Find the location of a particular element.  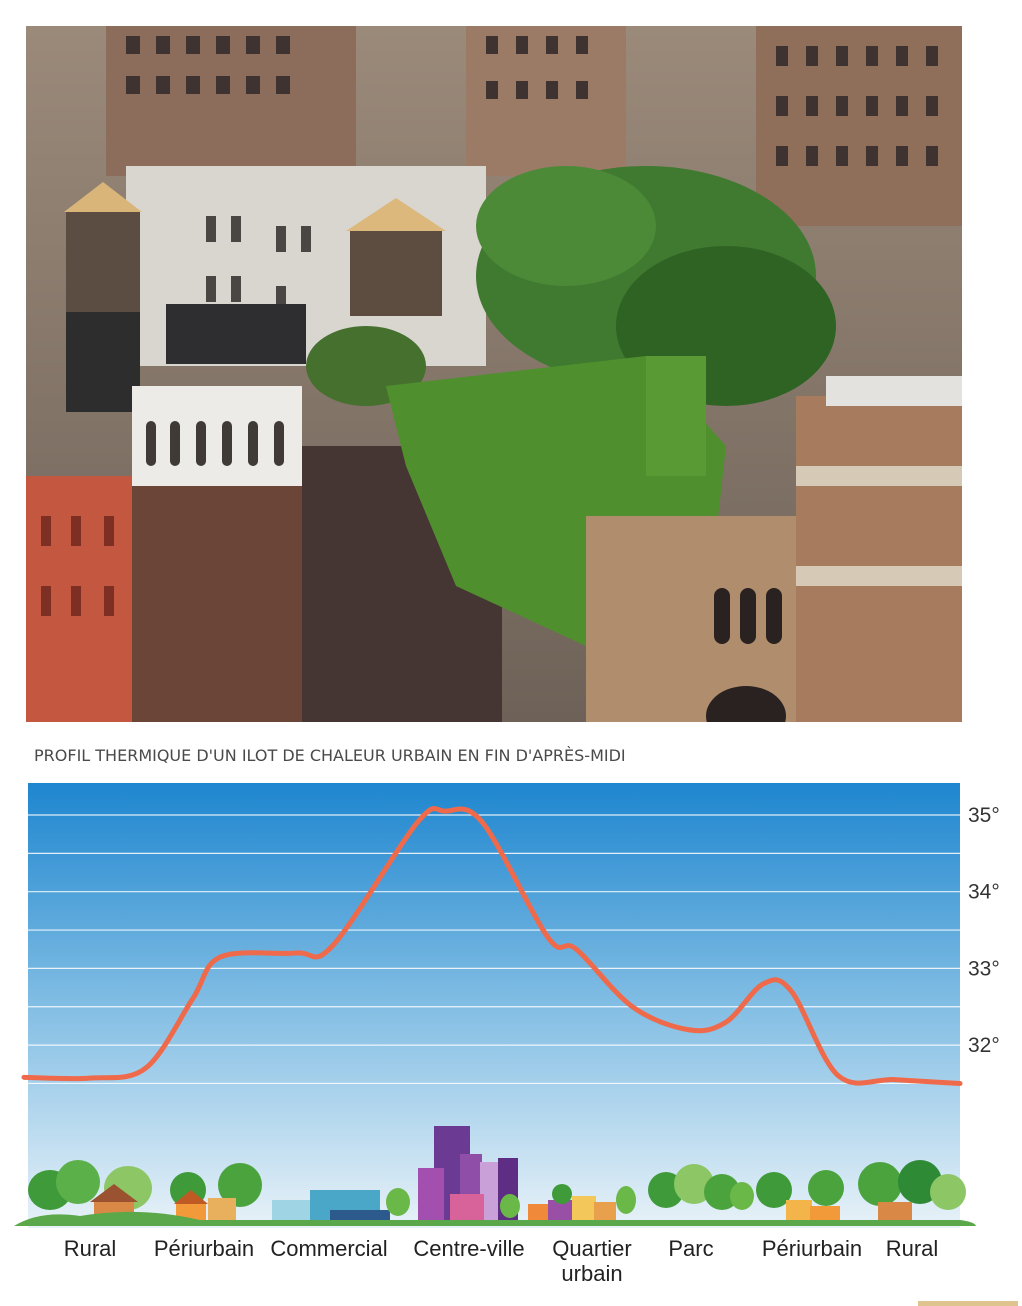

zone-label-commercial: Commercial is located at coordinates (329, 1248).